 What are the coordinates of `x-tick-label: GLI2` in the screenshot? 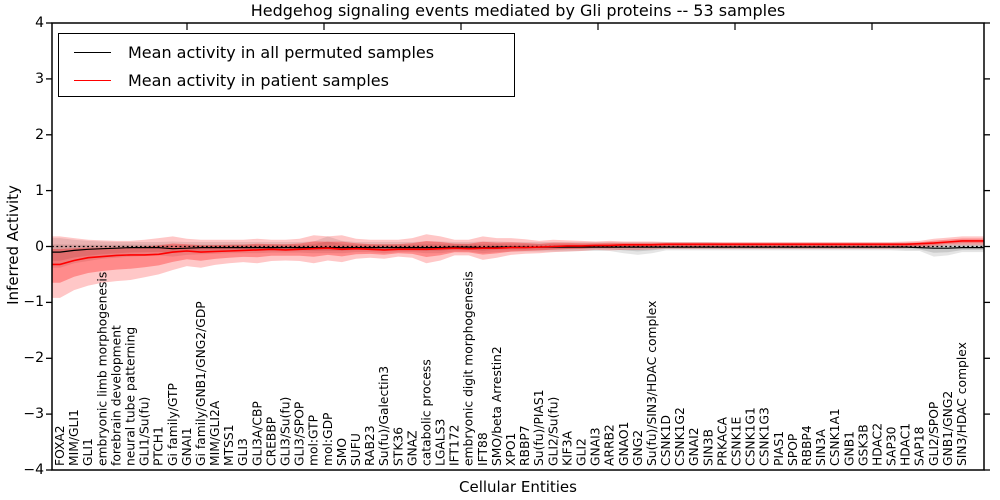 It's located at (582, 452).